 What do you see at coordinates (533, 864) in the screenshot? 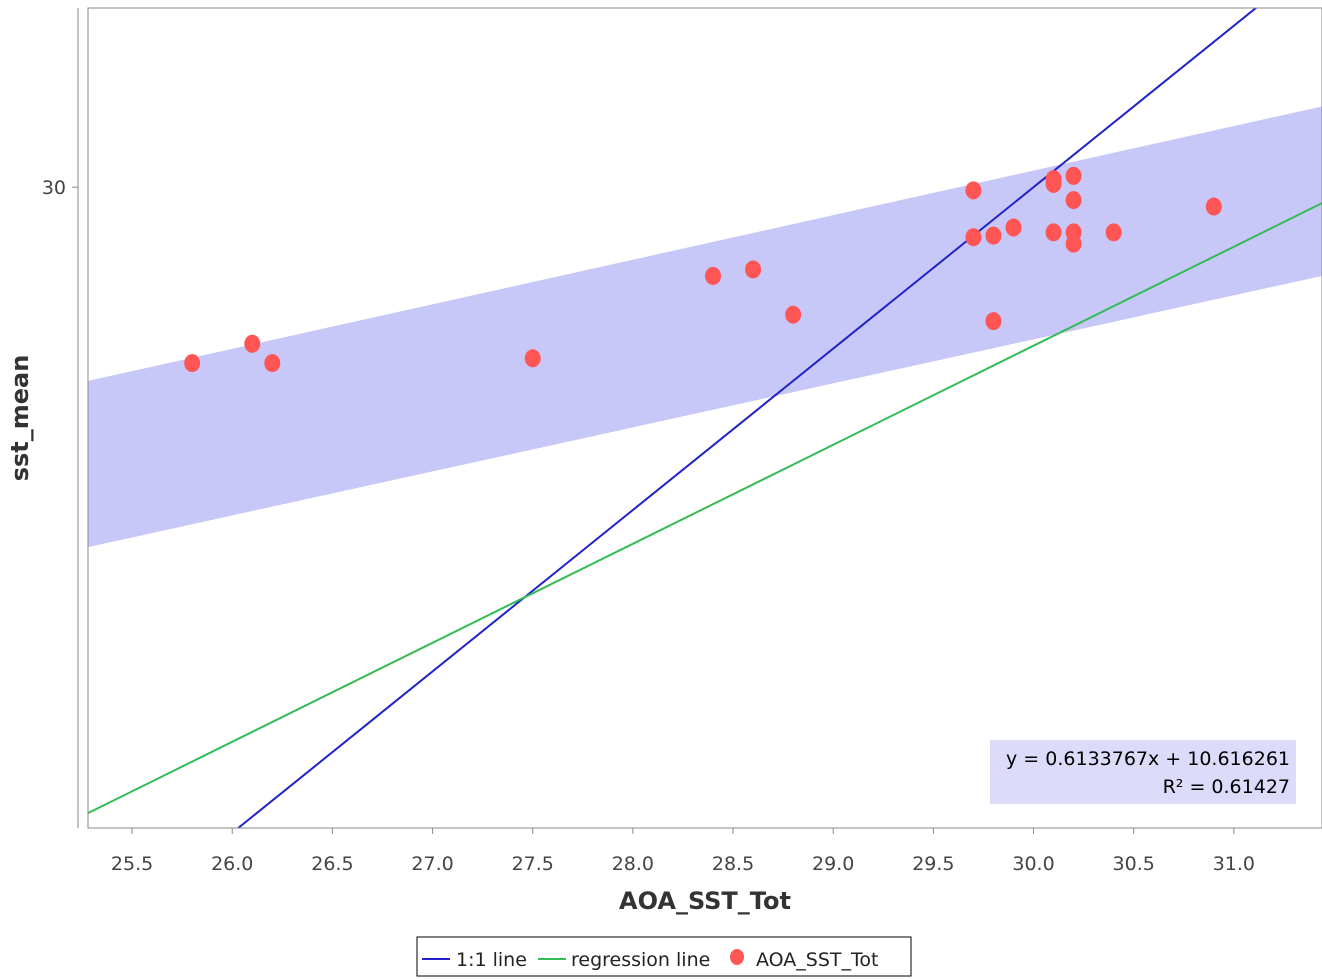
I see `x-tick-label: 27.5` at bounding box center [533, 864].